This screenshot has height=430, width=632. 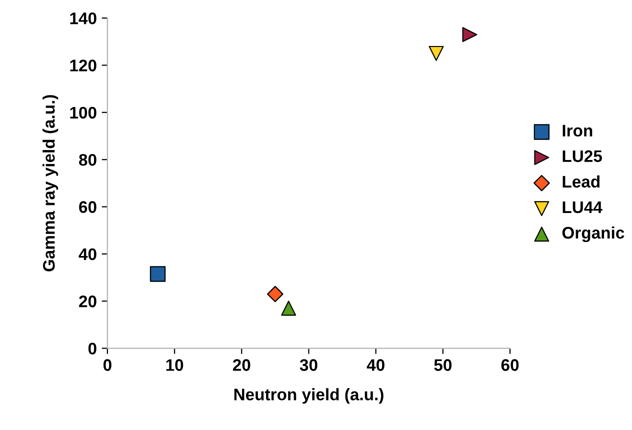 I want to click on x-tick-label: 30, so click(x=309, y=365).